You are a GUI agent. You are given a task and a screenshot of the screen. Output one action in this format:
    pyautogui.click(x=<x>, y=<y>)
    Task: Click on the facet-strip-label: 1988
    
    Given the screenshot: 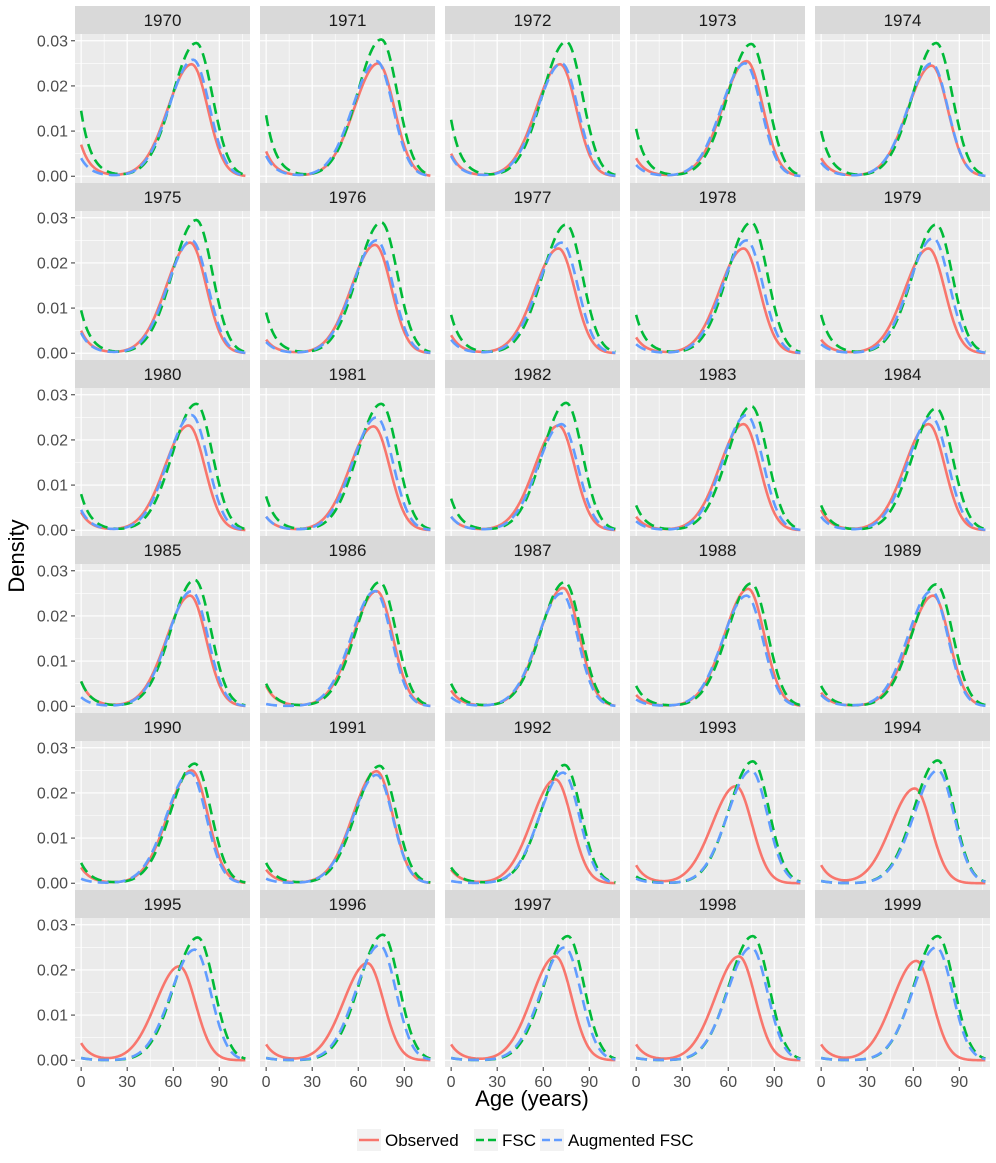 What is the action you would take?
    pyautogui.click(x=718, y=550)
    